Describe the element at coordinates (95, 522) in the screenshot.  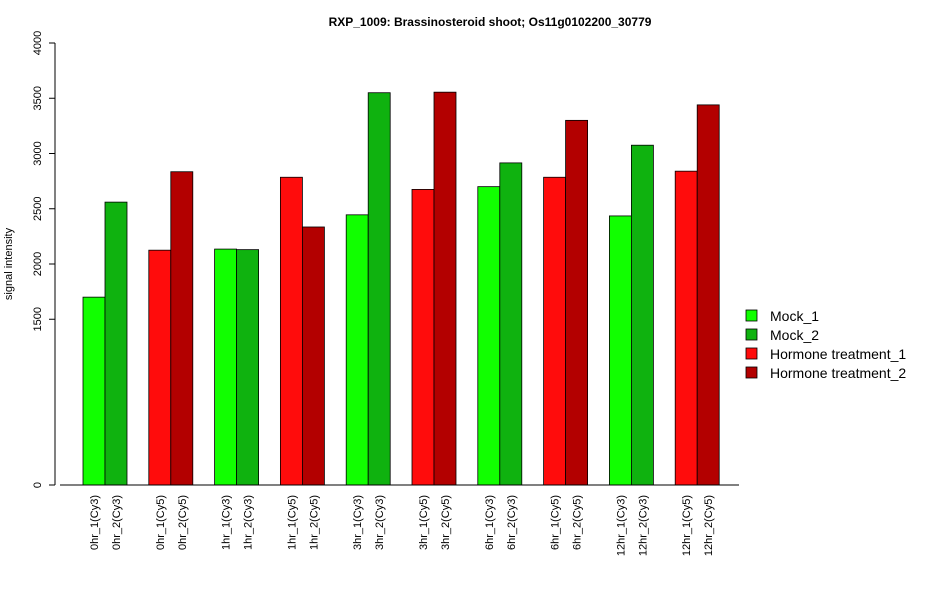
I see `x-tick-label: 0hr_1(Cy3)` at that location.